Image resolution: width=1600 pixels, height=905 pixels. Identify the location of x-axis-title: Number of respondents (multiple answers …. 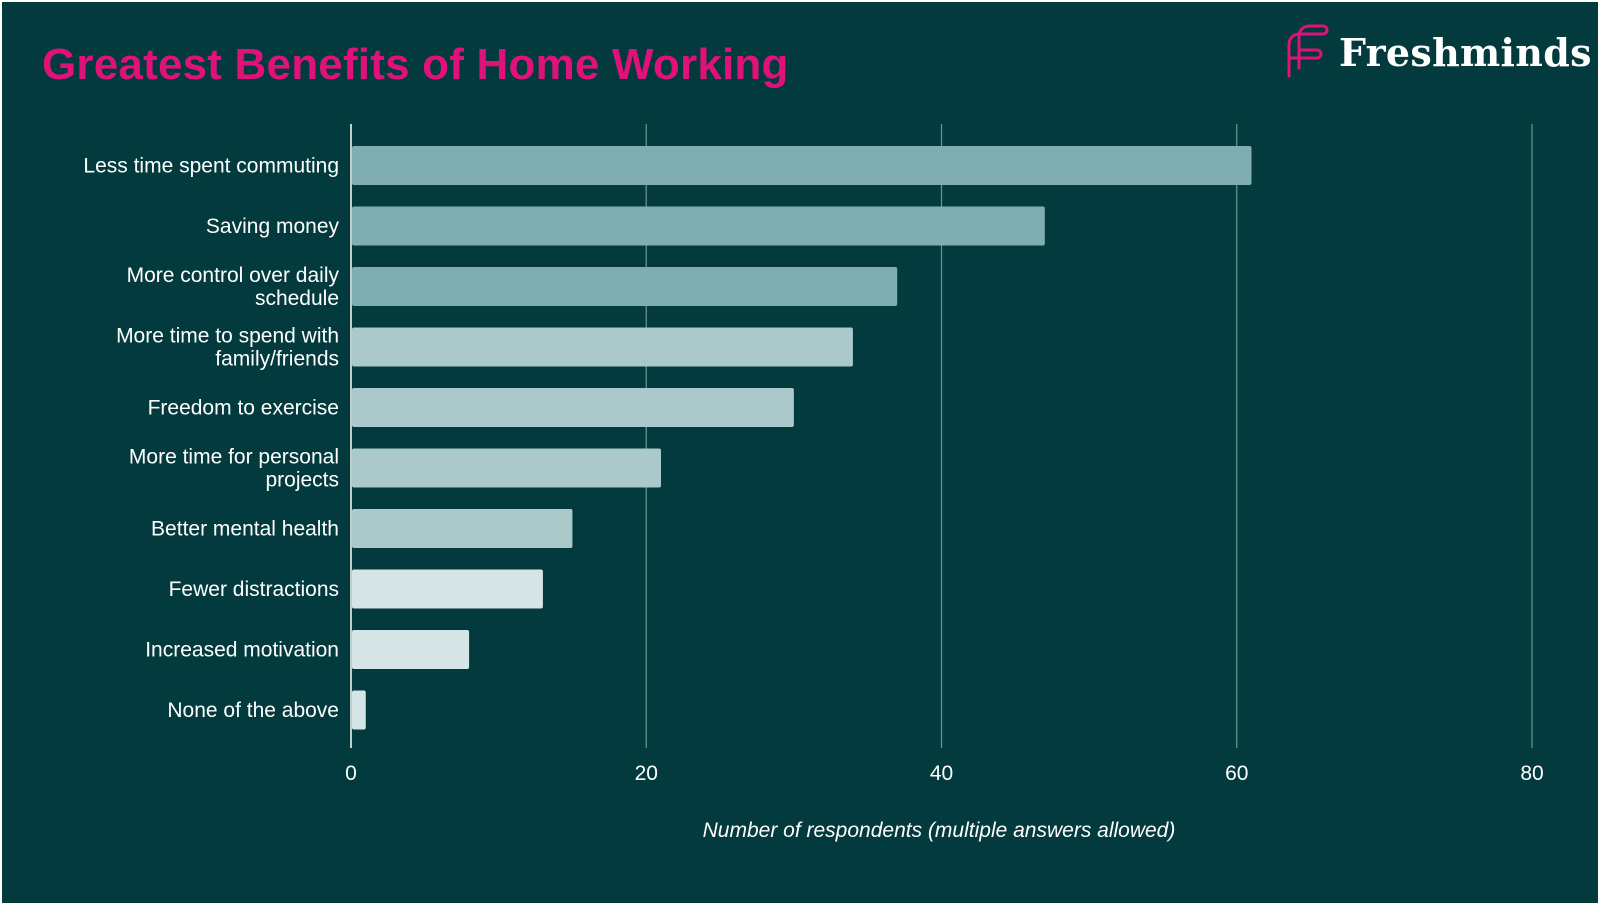
(939, 830).